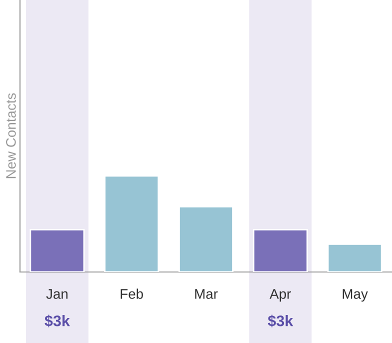 Image resolution: width=392 pixels, height=343 pixels. What do you see at coordinates (11, 135) in the screenshot?
I see `y-axis-title: New Contacts` at bounding box center [11, 135].